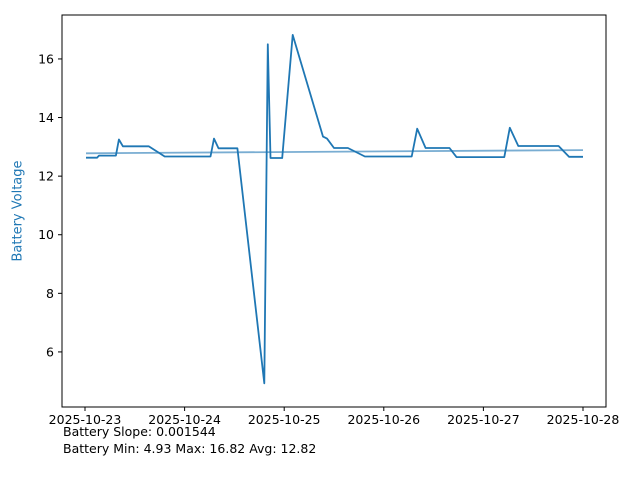  I want to click on battery-slope-annotation: Battery Slope: 0.001544, so click(139, 431).